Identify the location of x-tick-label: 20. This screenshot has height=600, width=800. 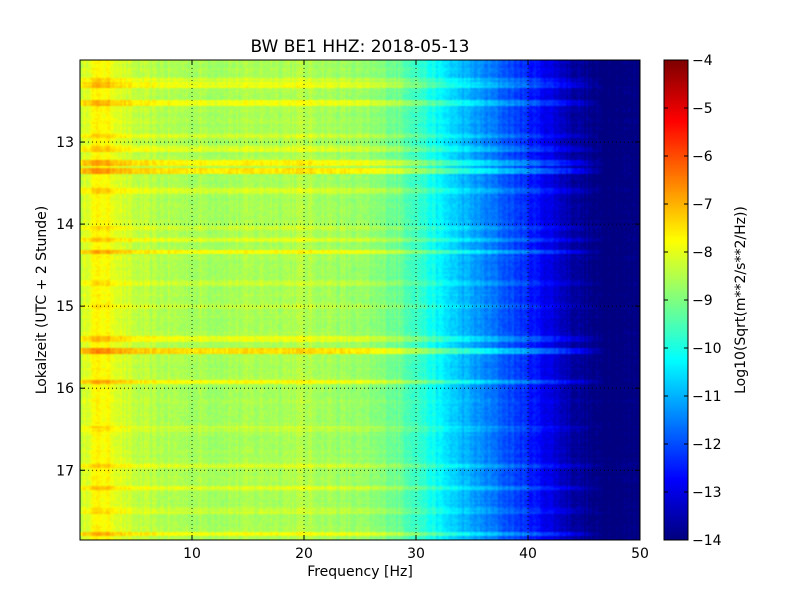
(304, 554).